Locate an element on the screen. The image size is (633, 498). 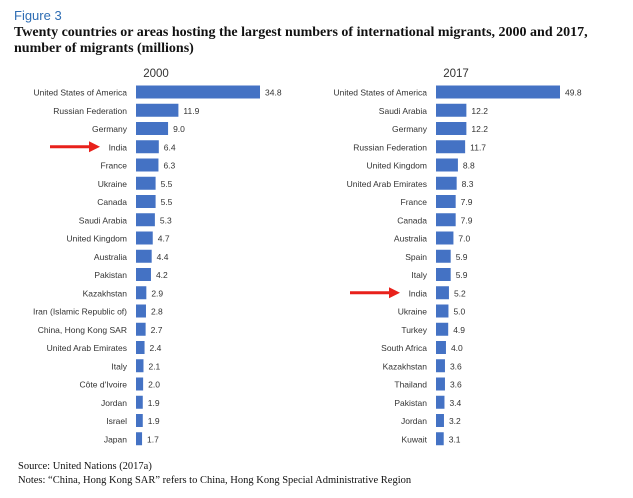
figure-label: Figure 3 is located at coordinates (38, 15).